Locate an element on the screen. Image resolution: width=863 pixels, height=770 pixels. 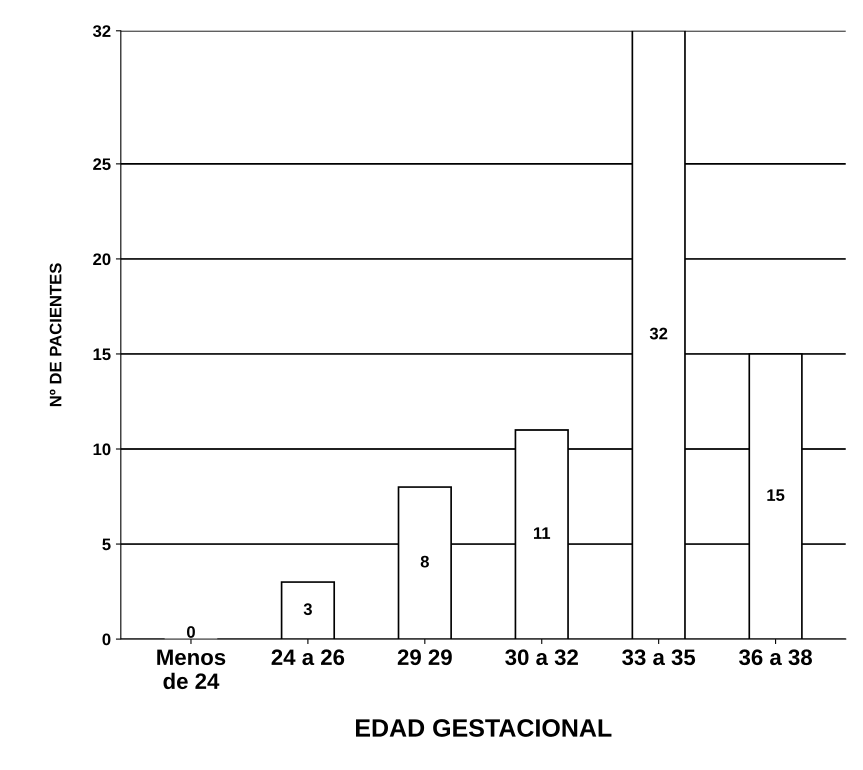
y-tick-label: 32 is located at coordinates (101, 31).